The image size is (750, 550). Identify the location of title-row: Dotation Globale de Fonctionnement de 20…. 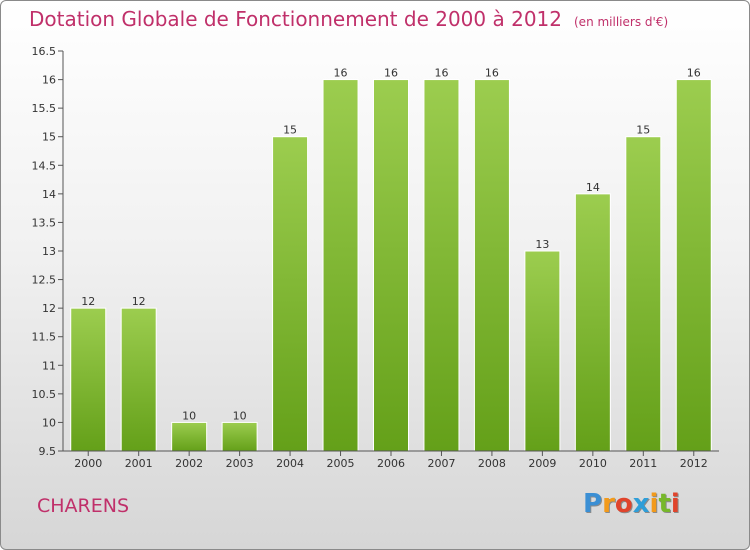
(348, 19).